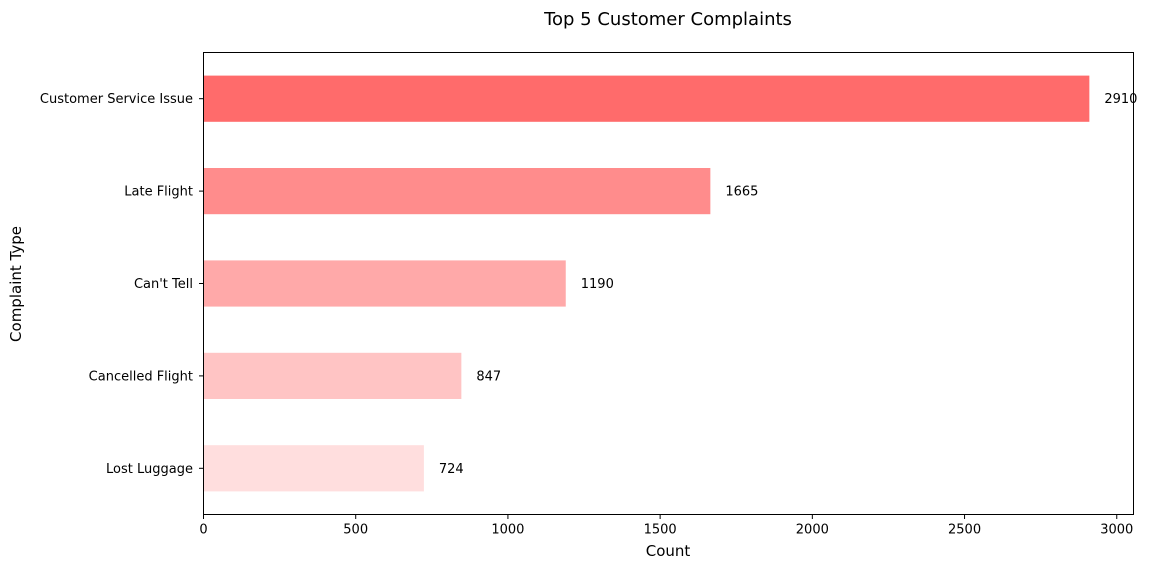  What do you see at coordinates (355, 530) in the screenshot?
I see `x-tick-label: 500` at bounding box center [355, 530].